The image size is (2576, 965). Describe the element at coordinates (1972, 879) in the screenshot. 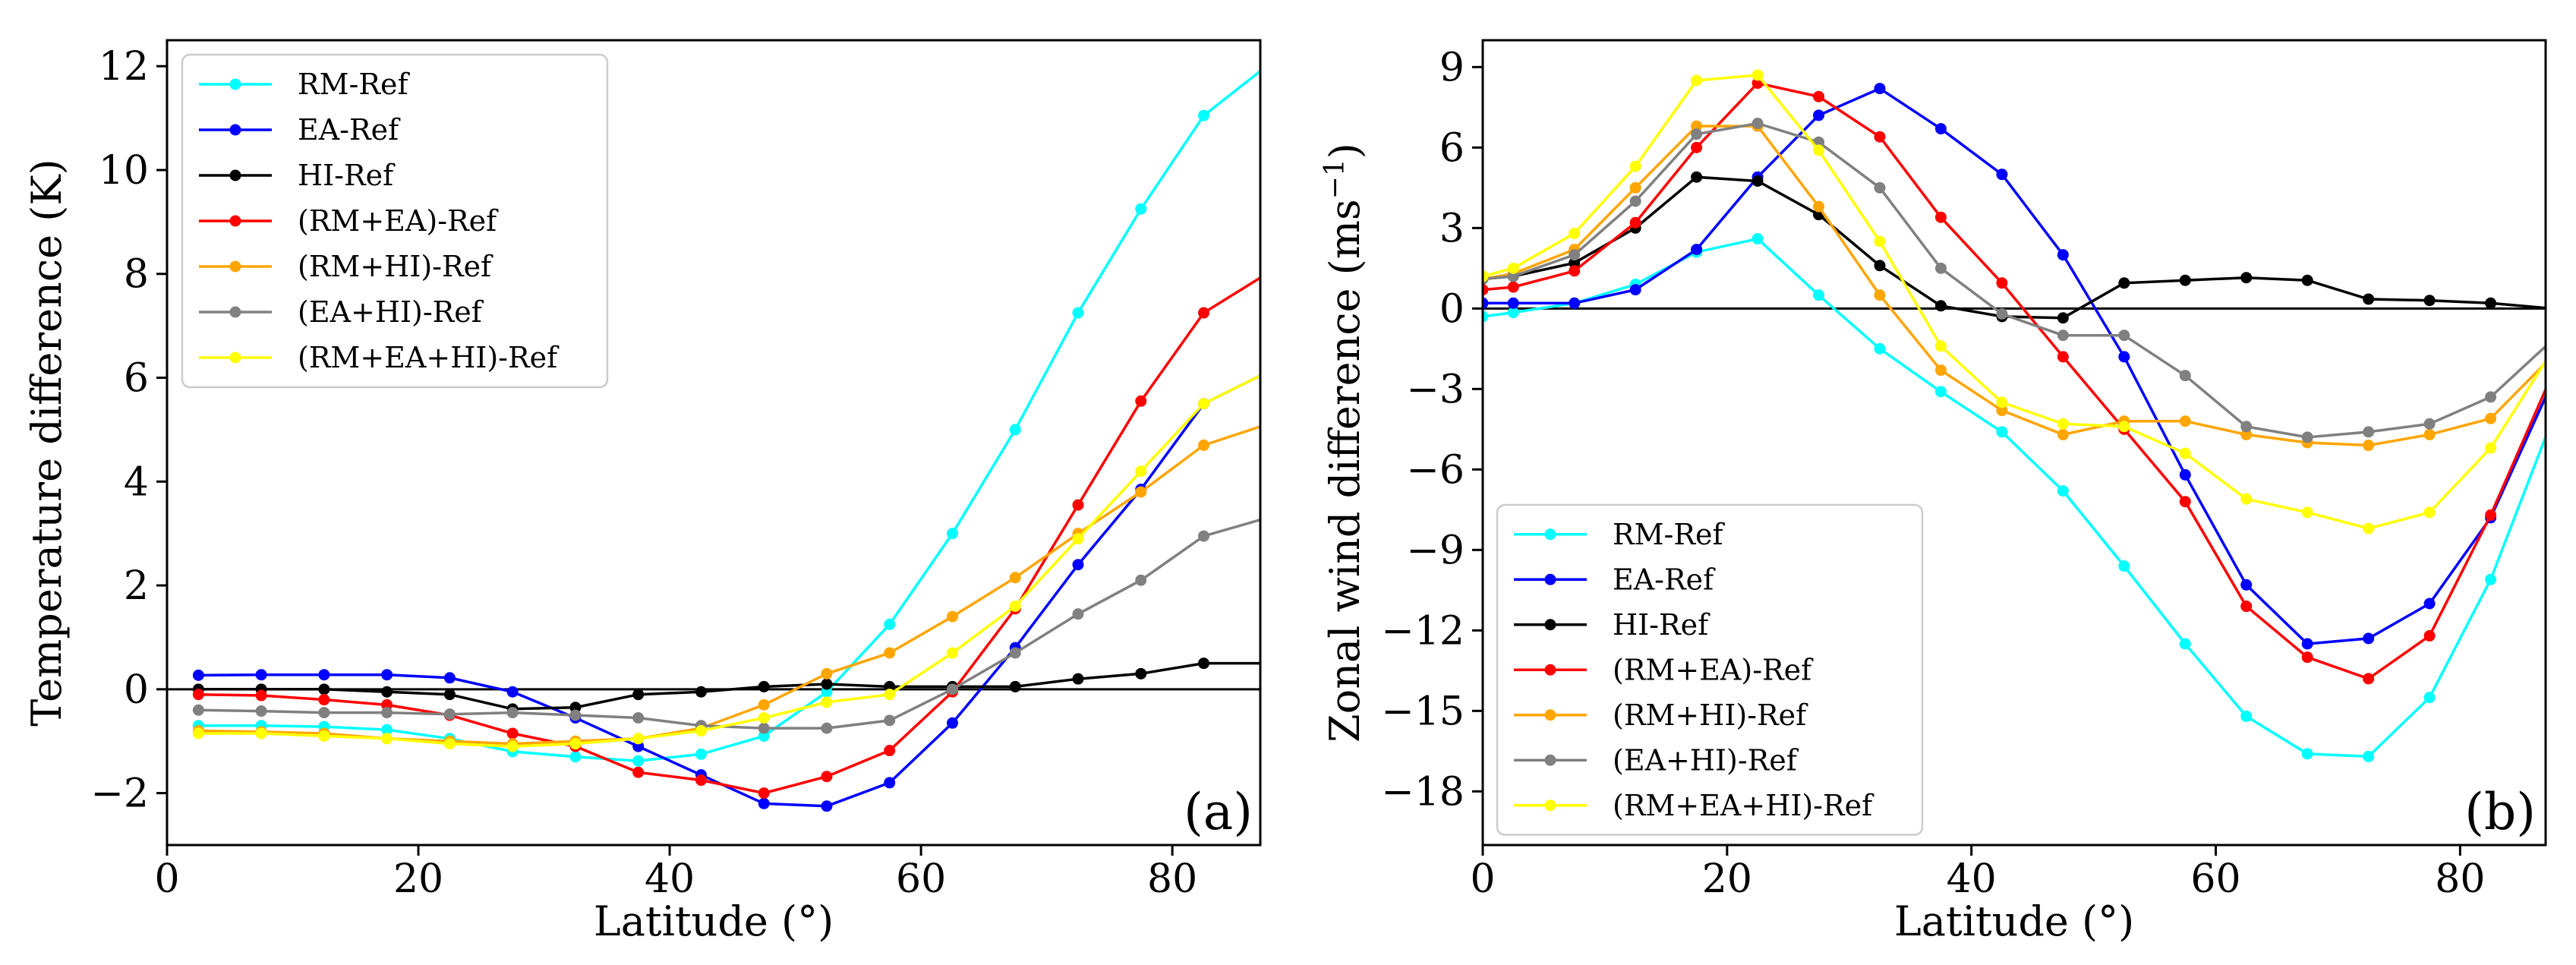

I see `panel-b-xtick-label: 40` at that location.